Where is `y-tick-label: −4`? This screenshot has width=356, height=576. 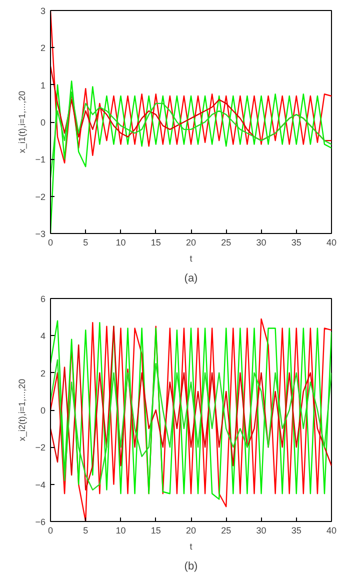 y-tick-label: −4 is located at coordinates (40, 485).